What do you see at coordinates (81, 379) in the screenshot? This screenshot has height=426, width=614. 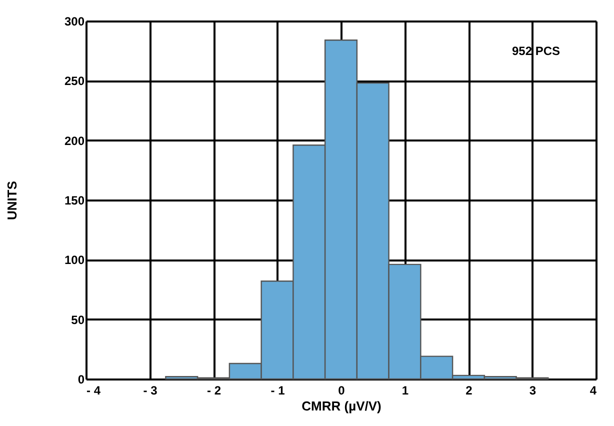 I see `y-tick-label: 0` at bounding box center [81, 379].